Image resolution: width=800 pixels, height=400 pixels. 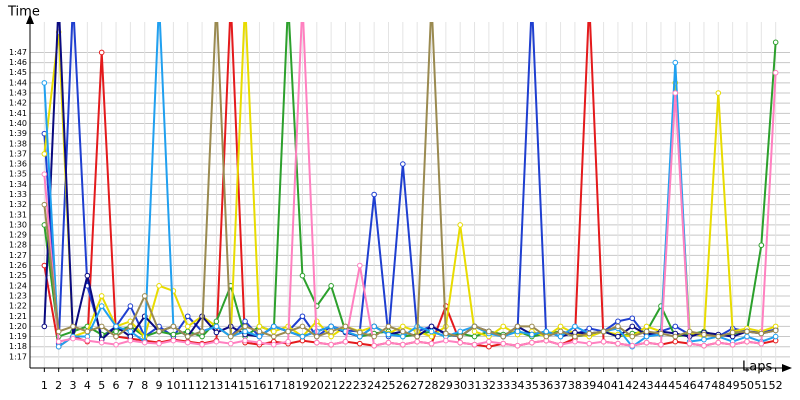 What do you see at coordinates (302, 385) in the screenshot?
I see `x-tick-label: 19` at bounding box center [302, 385].